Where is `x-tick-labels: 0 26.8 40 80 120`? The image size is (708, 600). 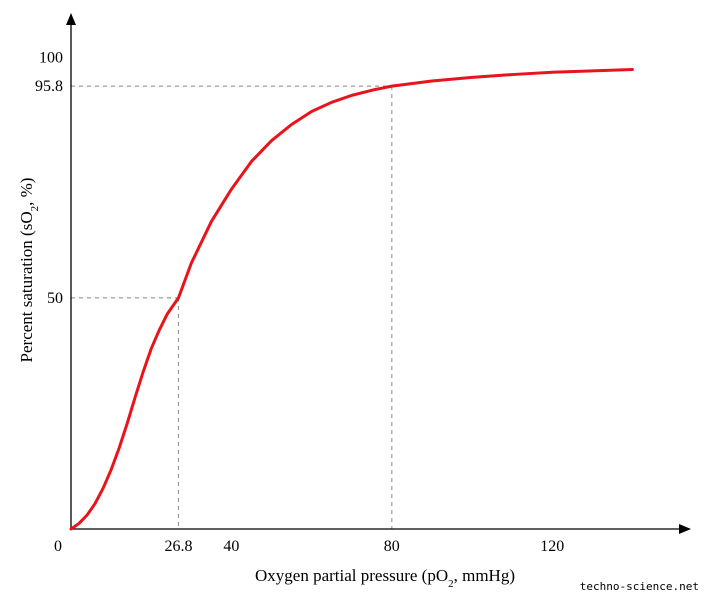 x-tick-labels: 0 26.8 40 80 120 is located at coordinates (309, 546).